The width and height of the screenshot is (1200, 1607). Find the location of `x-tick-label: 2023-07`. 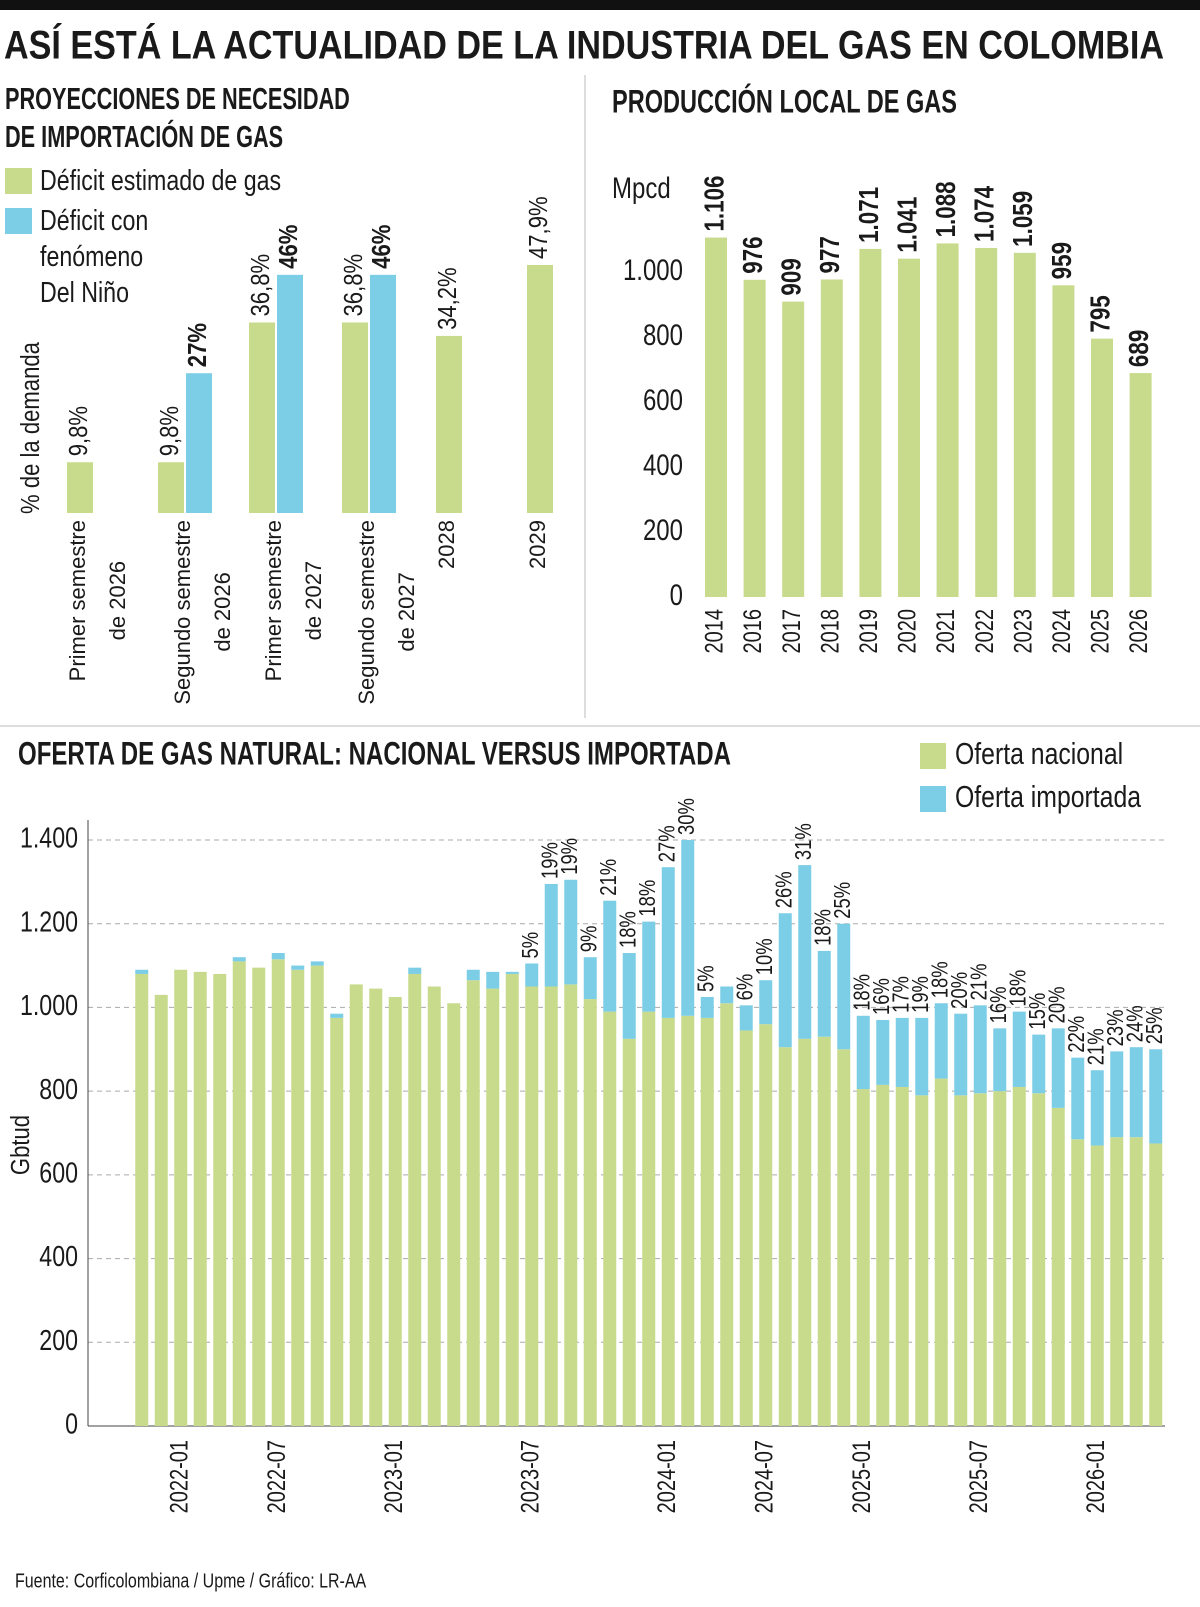

x-tick-label: 2023-07 is located at coordinates (530, 1476).